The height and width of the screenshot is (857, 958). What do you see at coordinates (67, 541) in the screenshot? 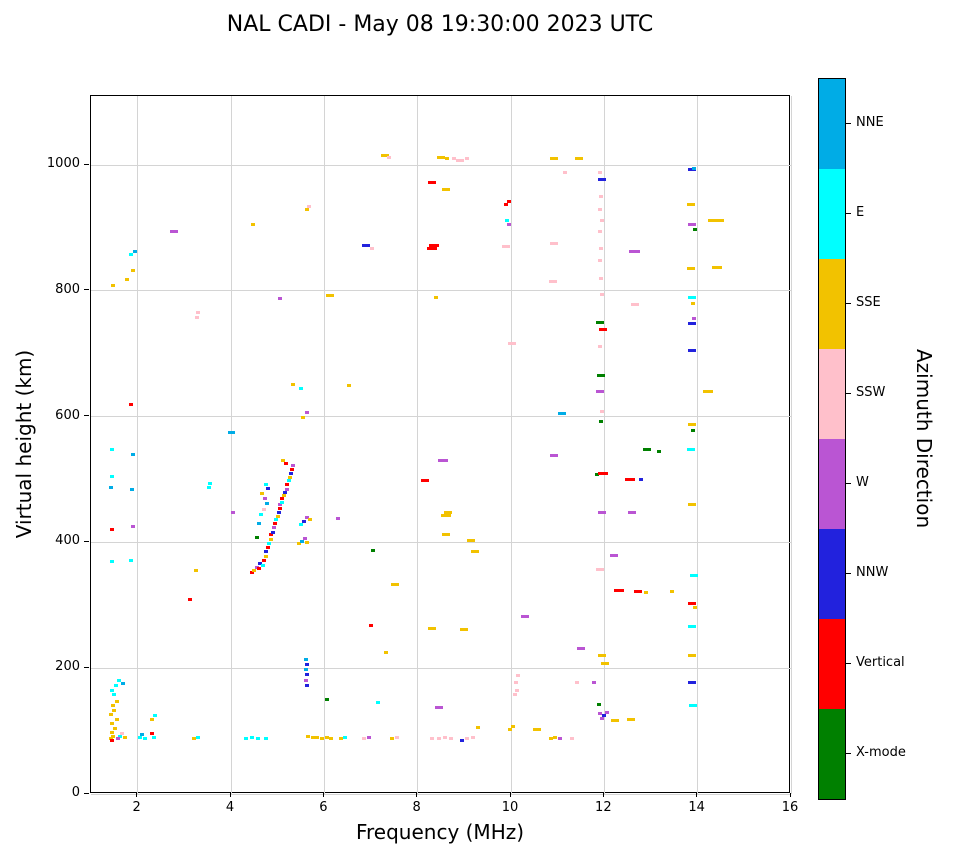
I see `y-tick-label: 400` at bounding box center [67, 541].